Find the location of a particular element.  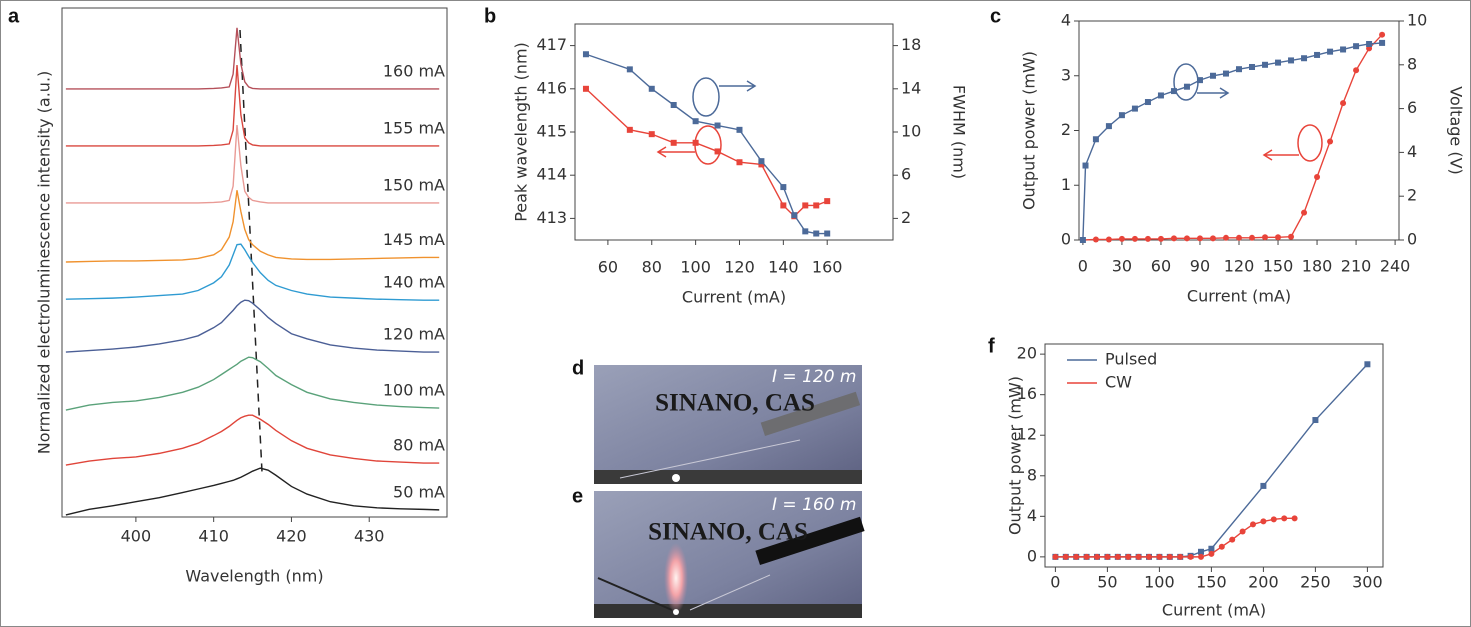

y2-tick-label: 8 is located at coordinates (1412, 63).